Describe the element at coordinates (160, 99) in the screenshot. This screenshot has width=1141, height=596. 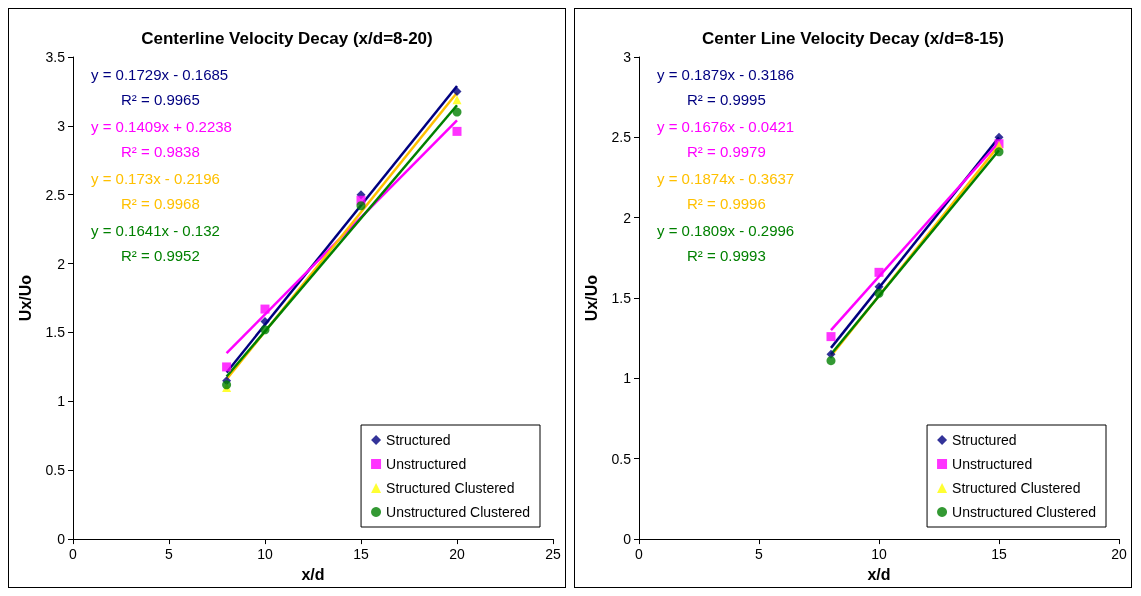
I see `annotation: R² = 0.9965` at that location.